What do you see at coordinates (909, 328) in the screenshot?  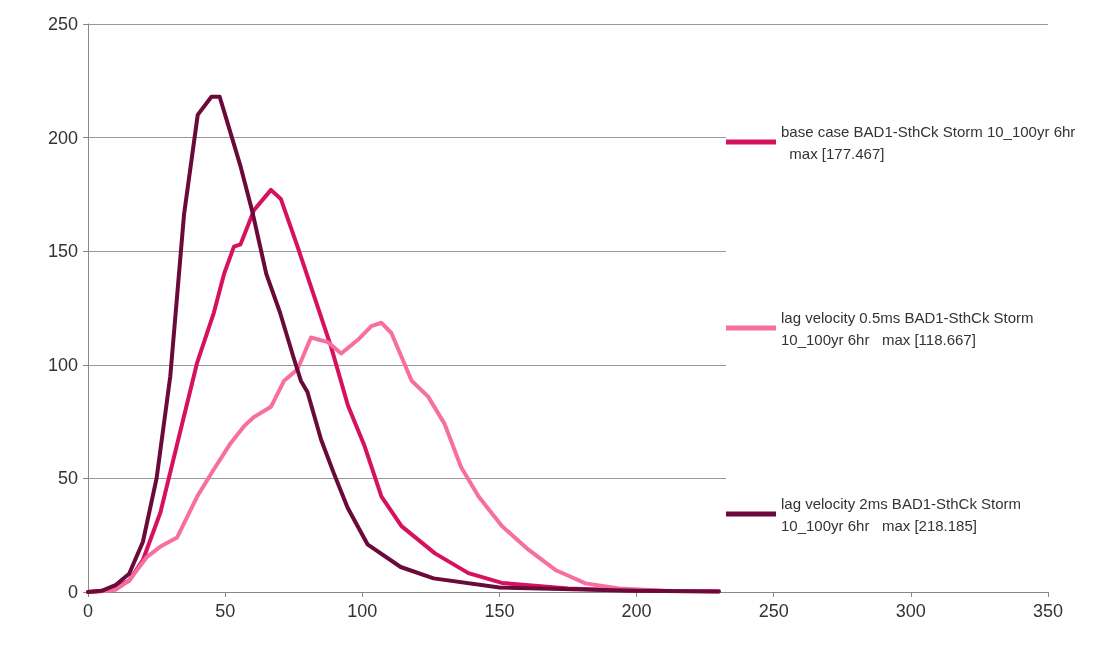 I see `legend-label: lag velocity 0.5ms BAD1-SthCk Storm 10_100yr 6hr max [118.667]` at bounding box center [909, 328].